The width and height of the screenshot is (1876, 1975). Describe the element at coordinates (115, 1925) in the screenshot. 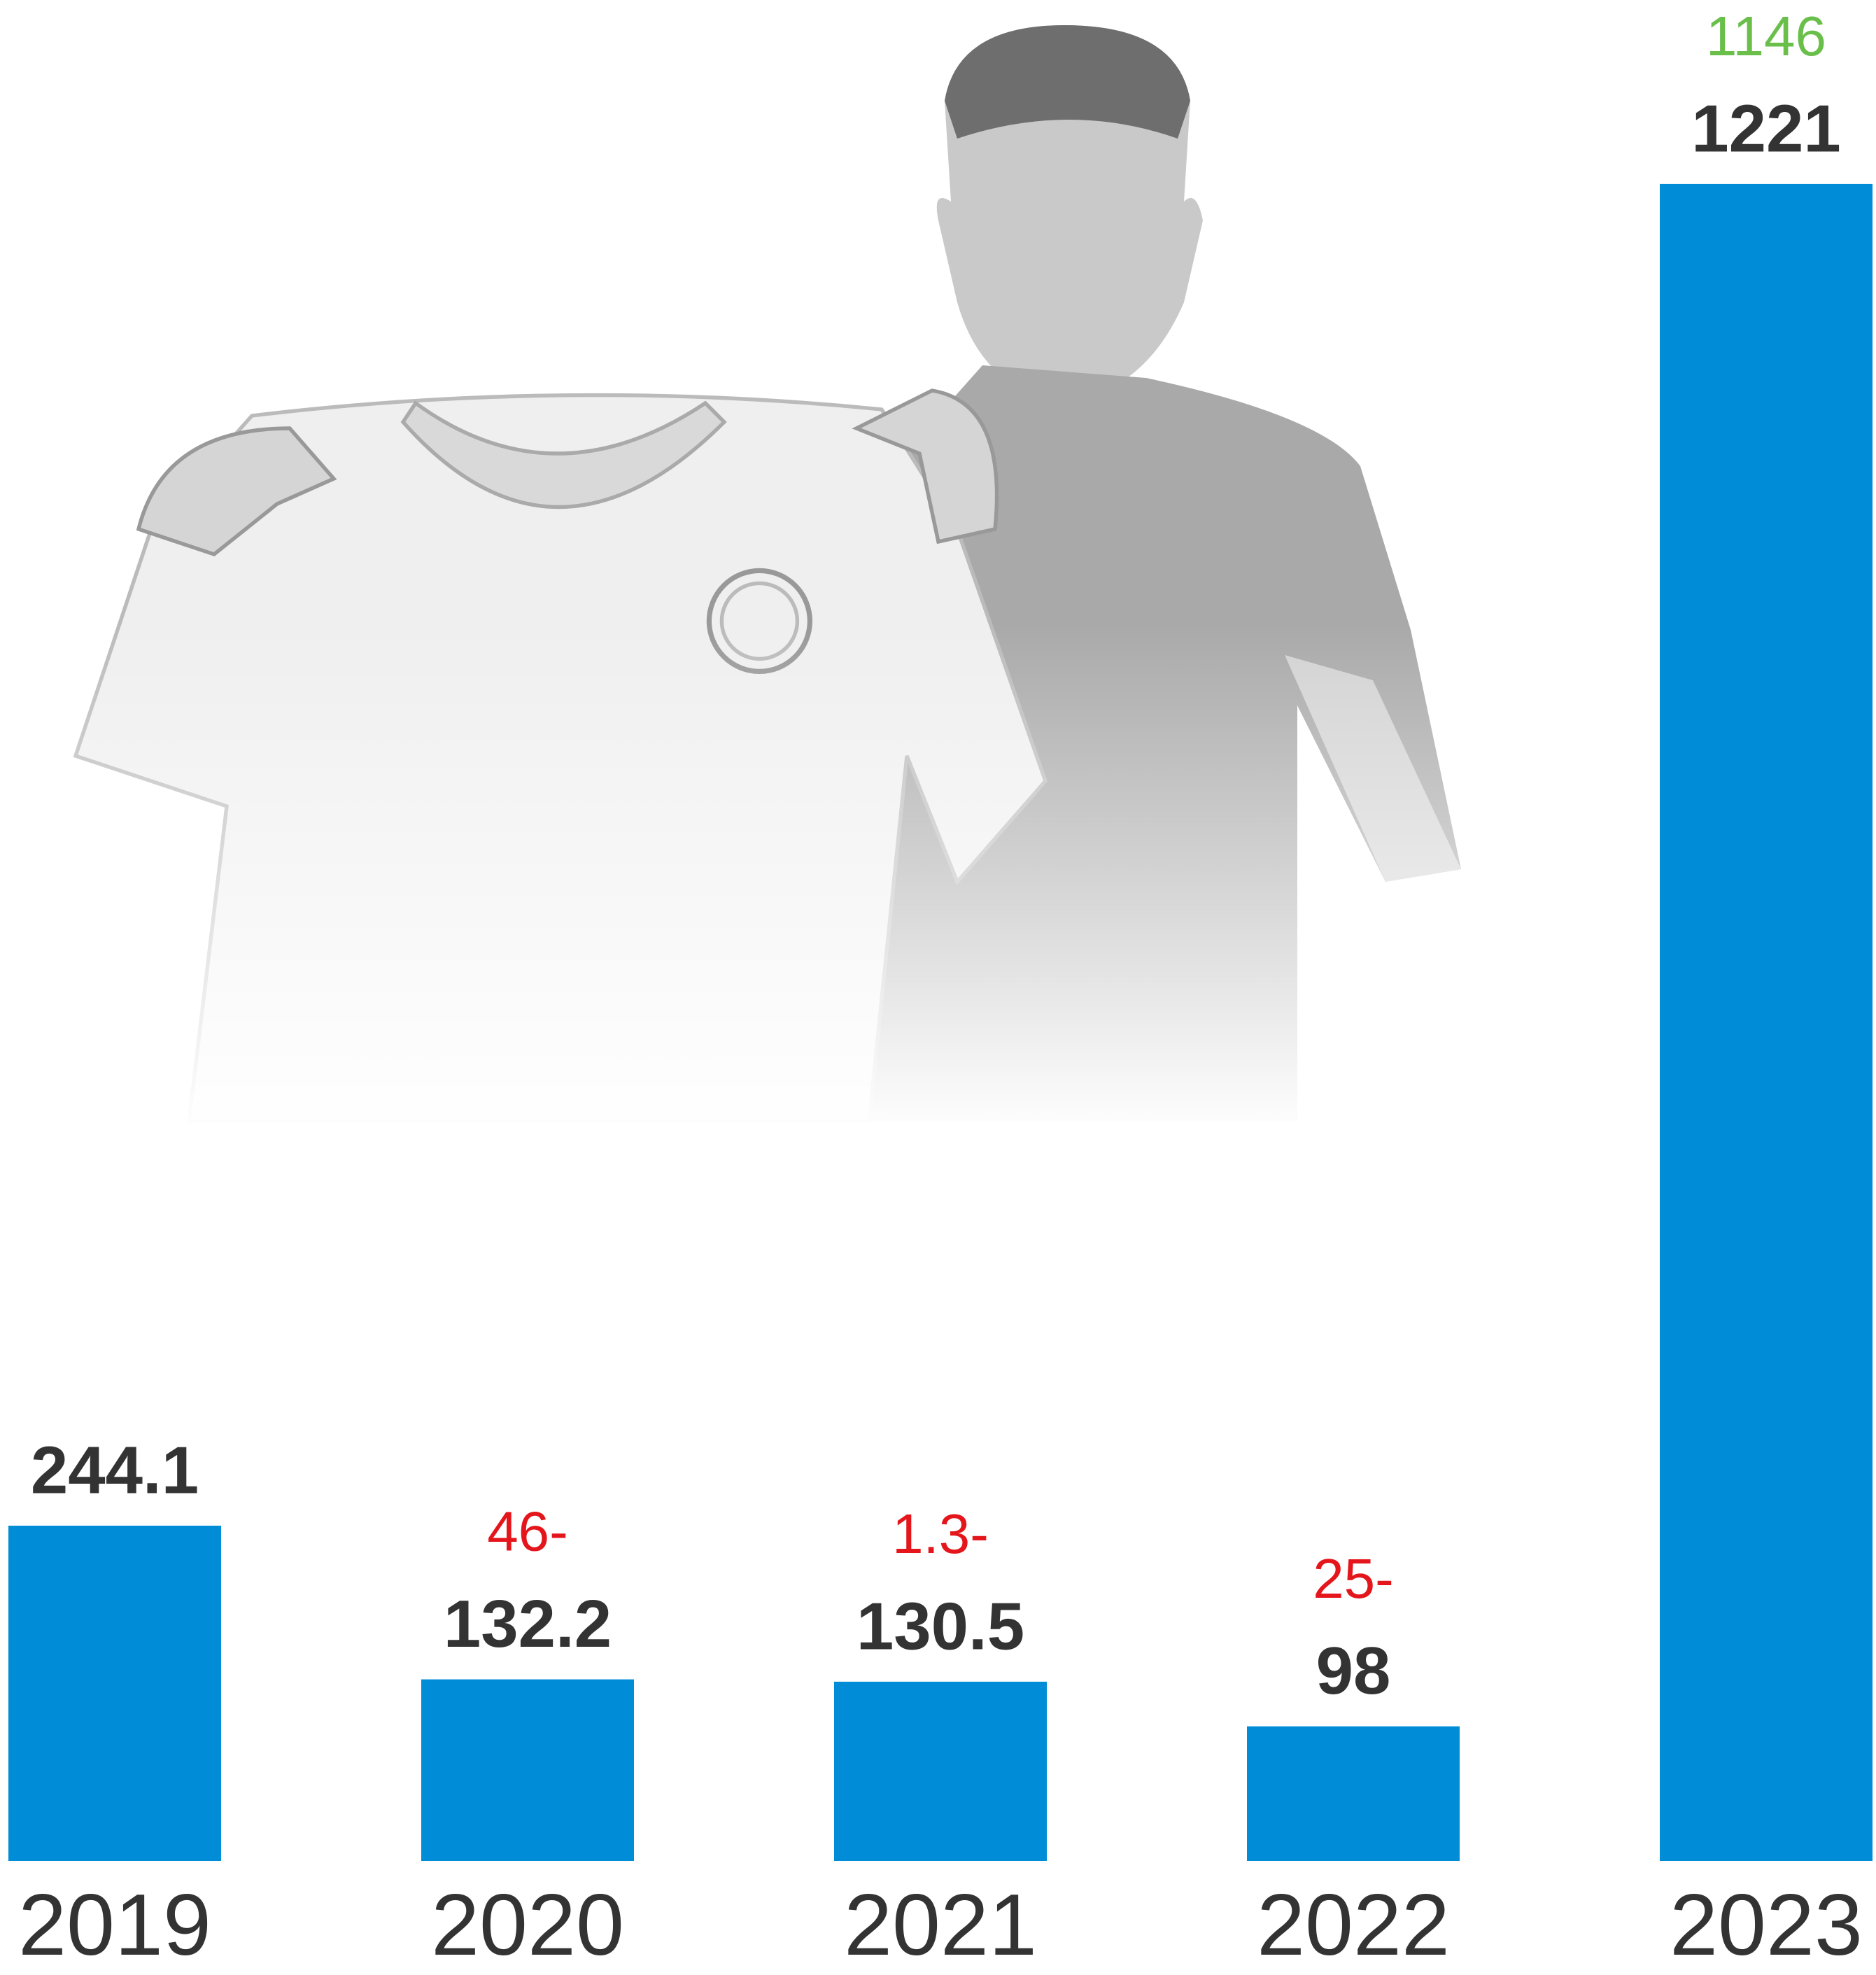

I see `x-tick-label: 2019` at that location.